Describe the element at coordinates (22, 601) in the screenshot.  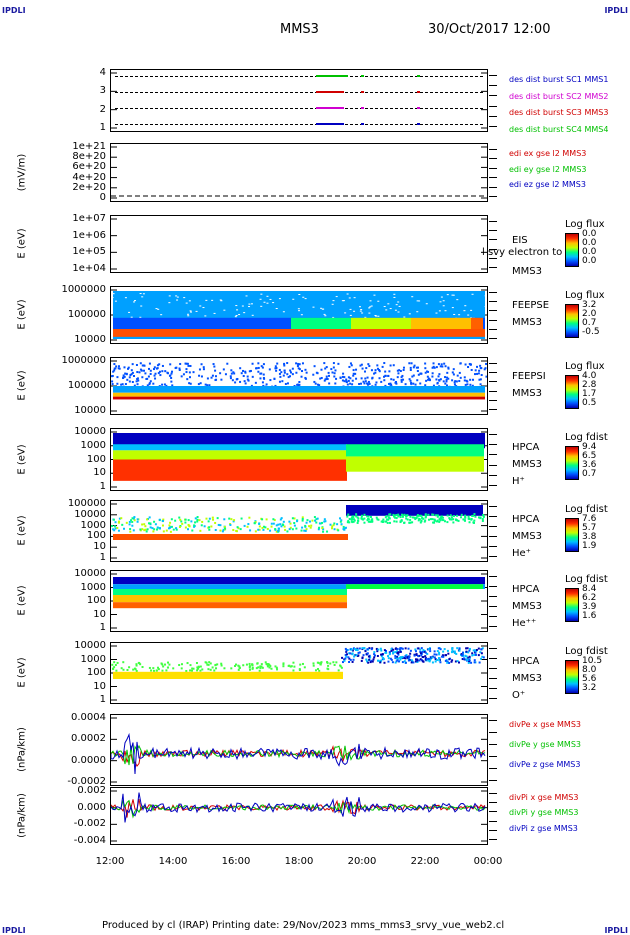
I see `ylabel-hpca_hepp: E (eV)` at that location.